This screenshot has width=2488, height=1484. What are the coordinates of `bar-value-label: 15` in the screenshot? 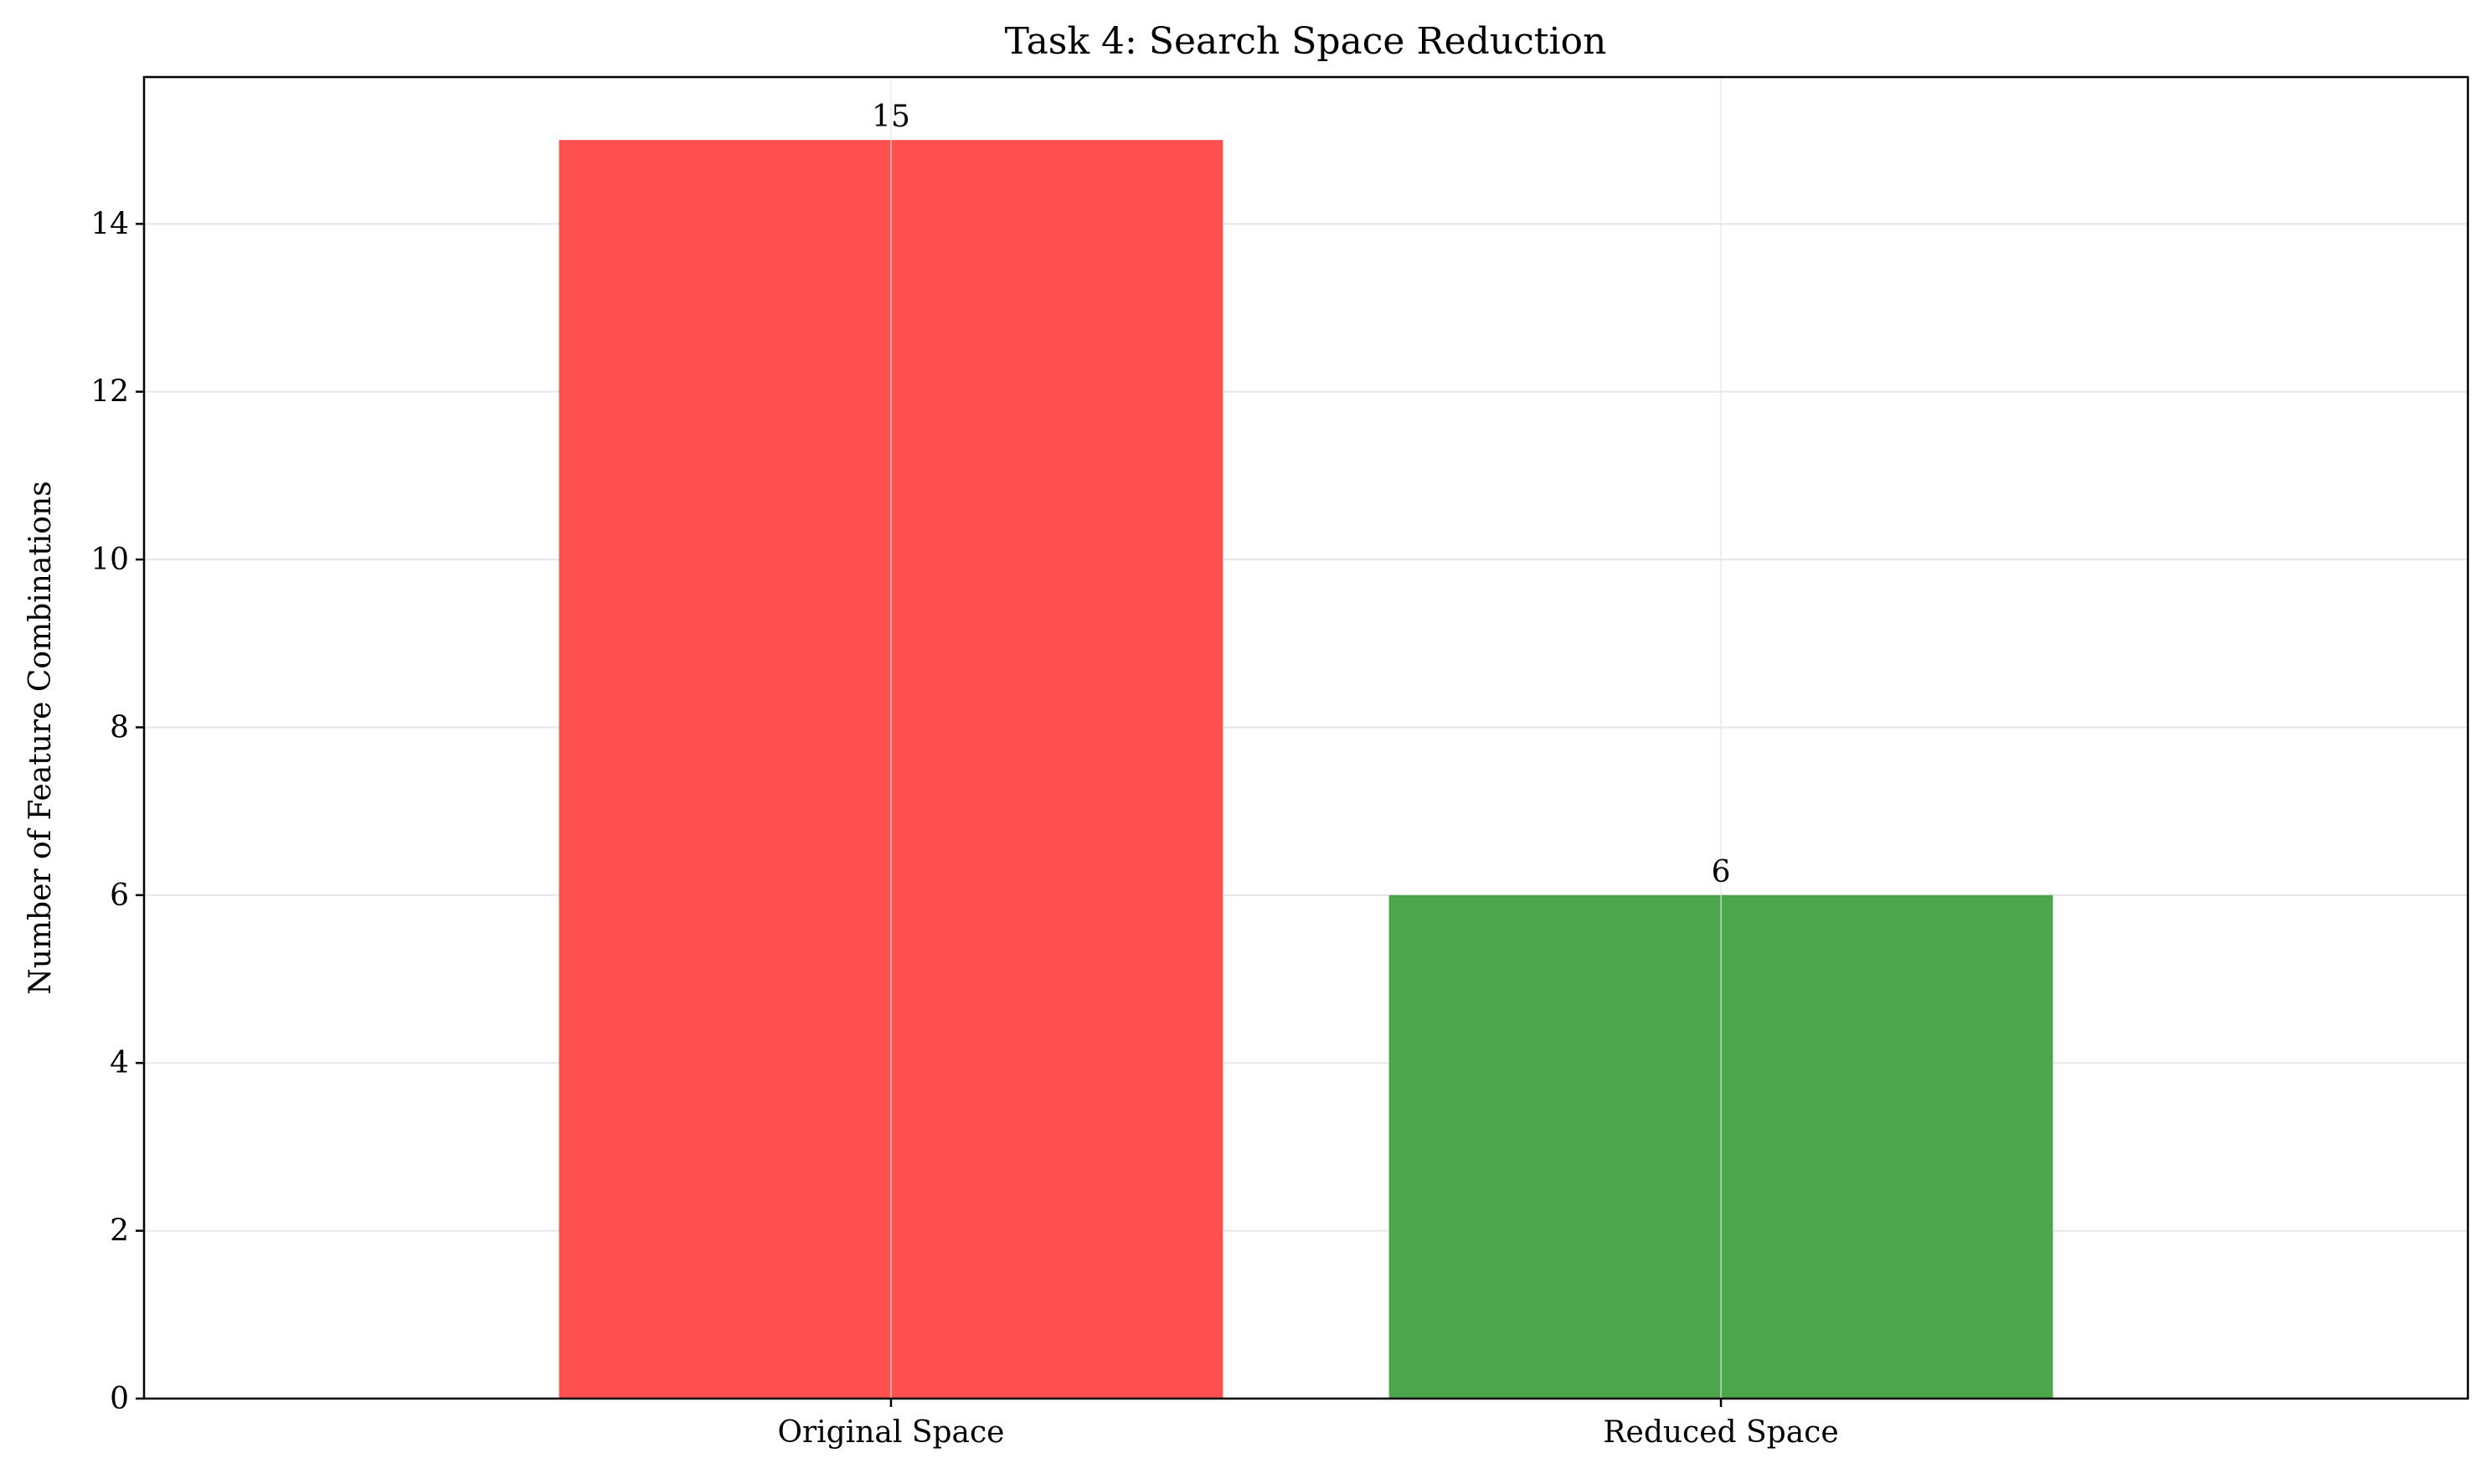 It's located at (891, 117).